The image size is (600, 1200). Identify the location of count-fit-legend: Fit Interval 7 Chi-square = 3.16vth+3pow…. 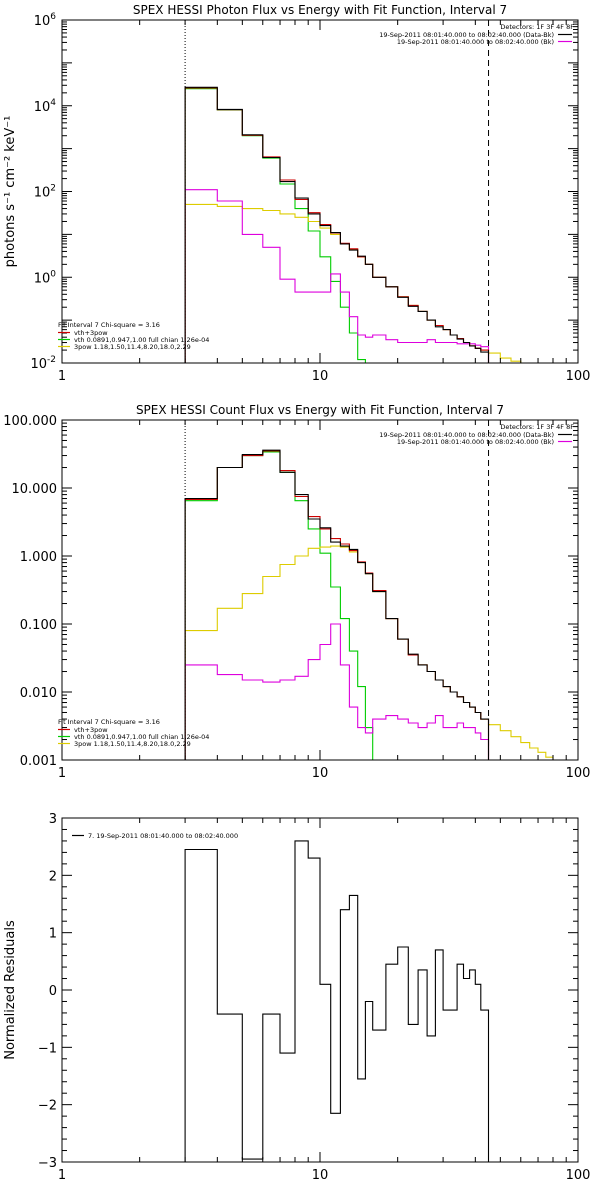
(133, 733).